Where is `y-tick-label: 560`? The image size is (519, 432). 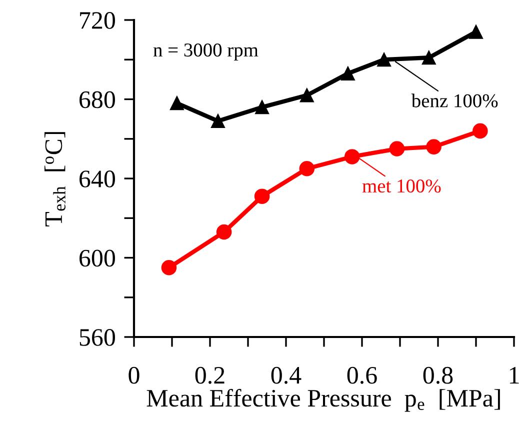
y-tick-label: 560 is located at coordinates (97, 337).